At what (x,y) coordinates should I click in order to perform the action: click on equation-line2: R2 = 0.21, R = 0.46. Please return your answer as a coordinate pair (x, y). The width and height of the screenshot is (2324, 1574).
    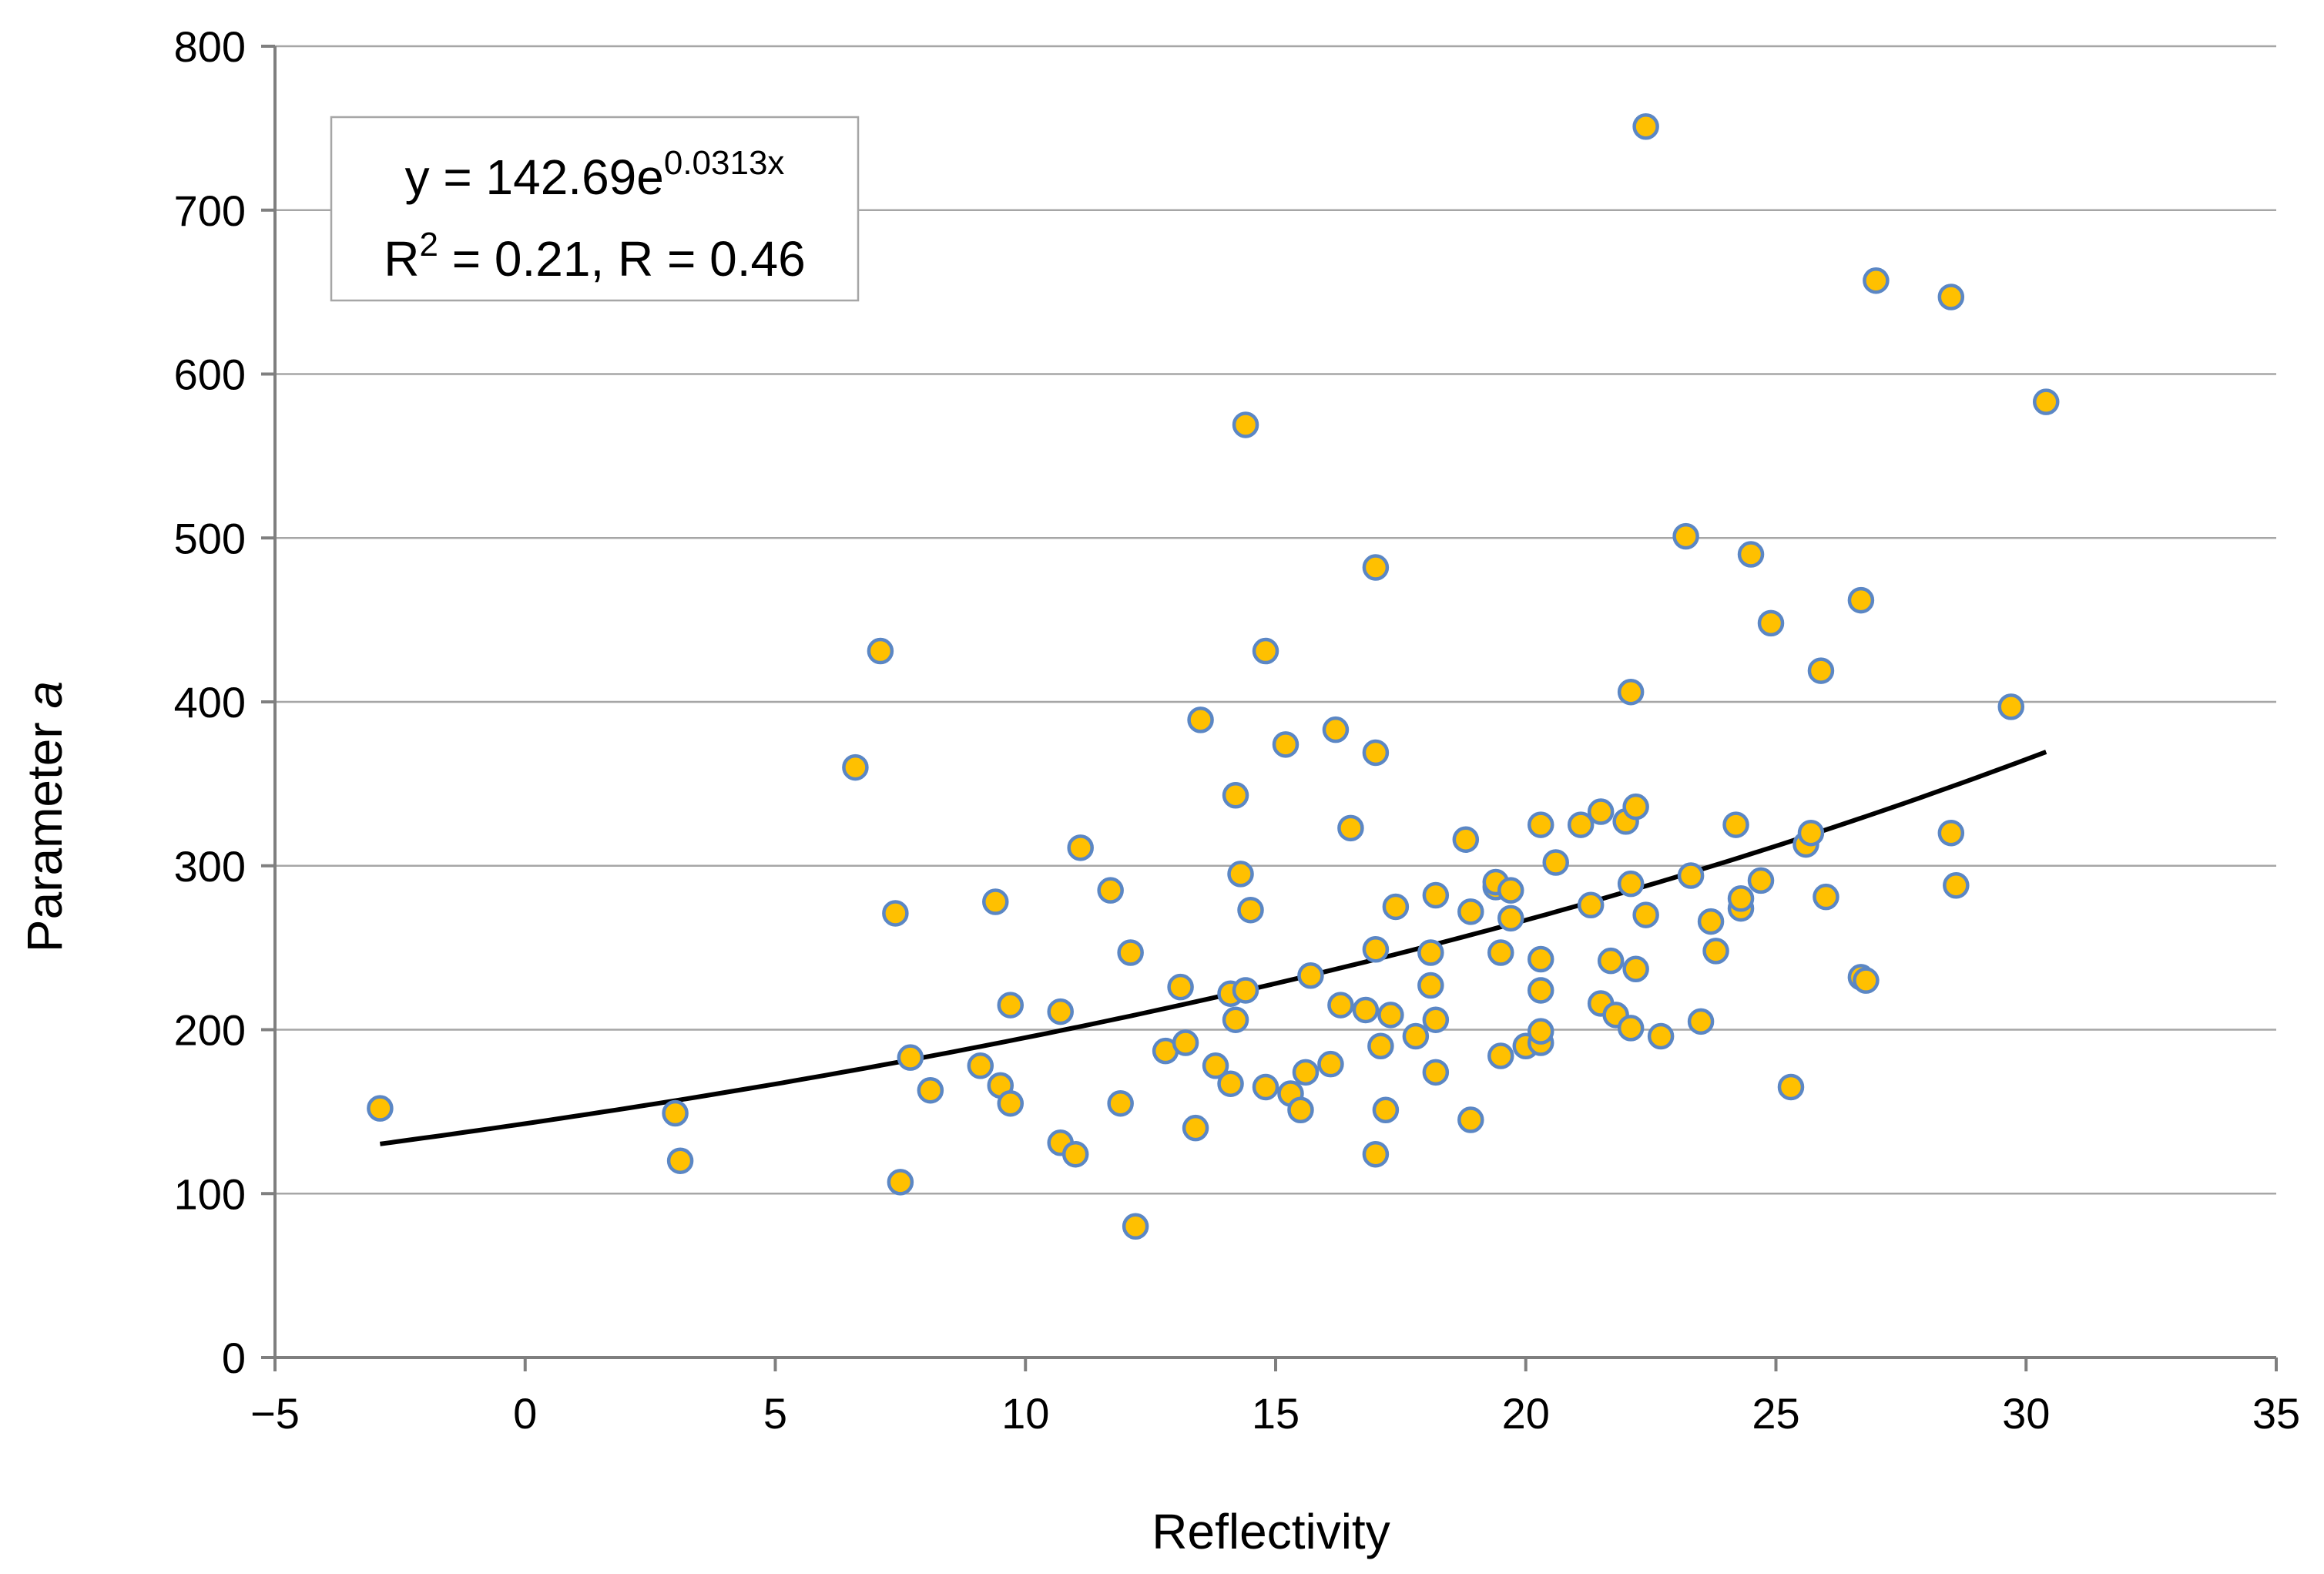
    Looking at the image, I should click on (594, 256).